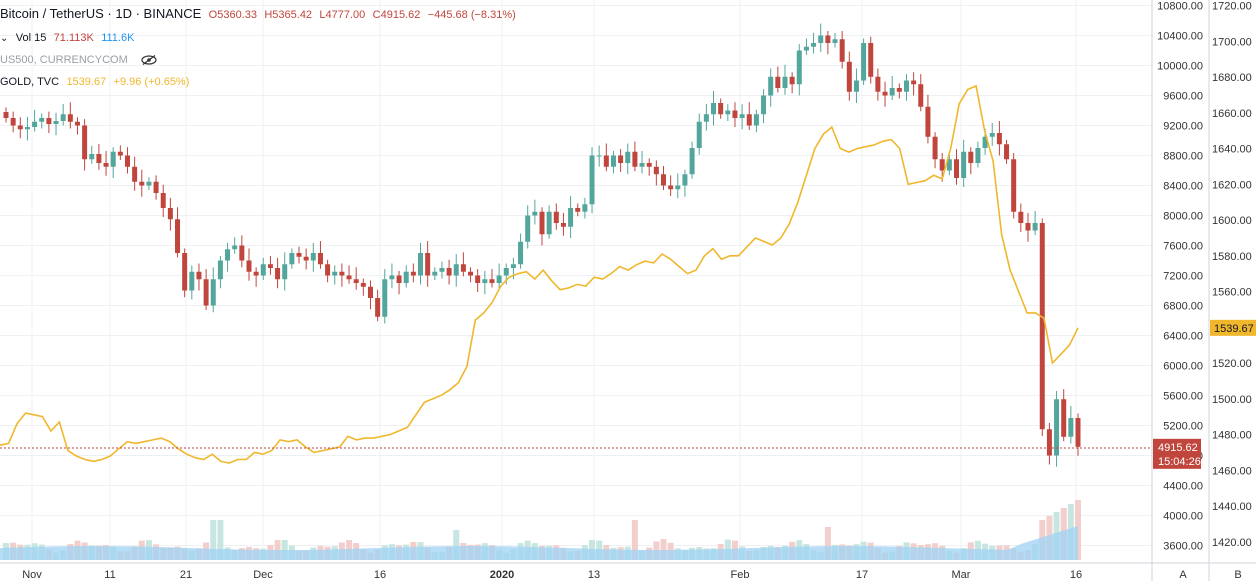 This screenshot has width=1256, height=581. I want to click on gold-axis-label: 1500.00, so click(1232, 400).